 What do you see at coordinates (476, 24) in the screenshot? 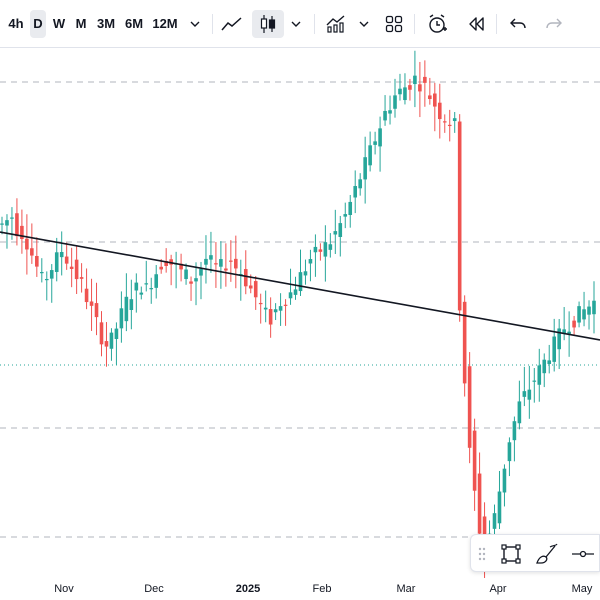
I see `replay-button` at bounding box center [476, 24].